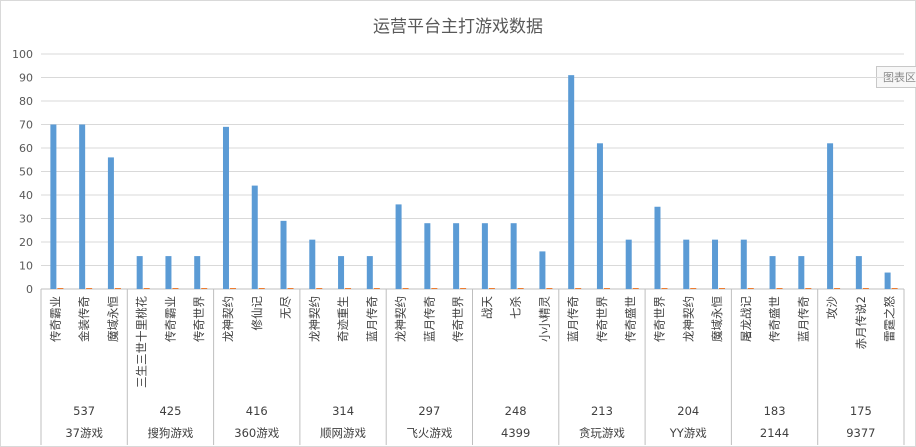 Image resolution: width=916 pixels, height=447 pixels. I want to click on group-total-label: 297, so click(429, 411).